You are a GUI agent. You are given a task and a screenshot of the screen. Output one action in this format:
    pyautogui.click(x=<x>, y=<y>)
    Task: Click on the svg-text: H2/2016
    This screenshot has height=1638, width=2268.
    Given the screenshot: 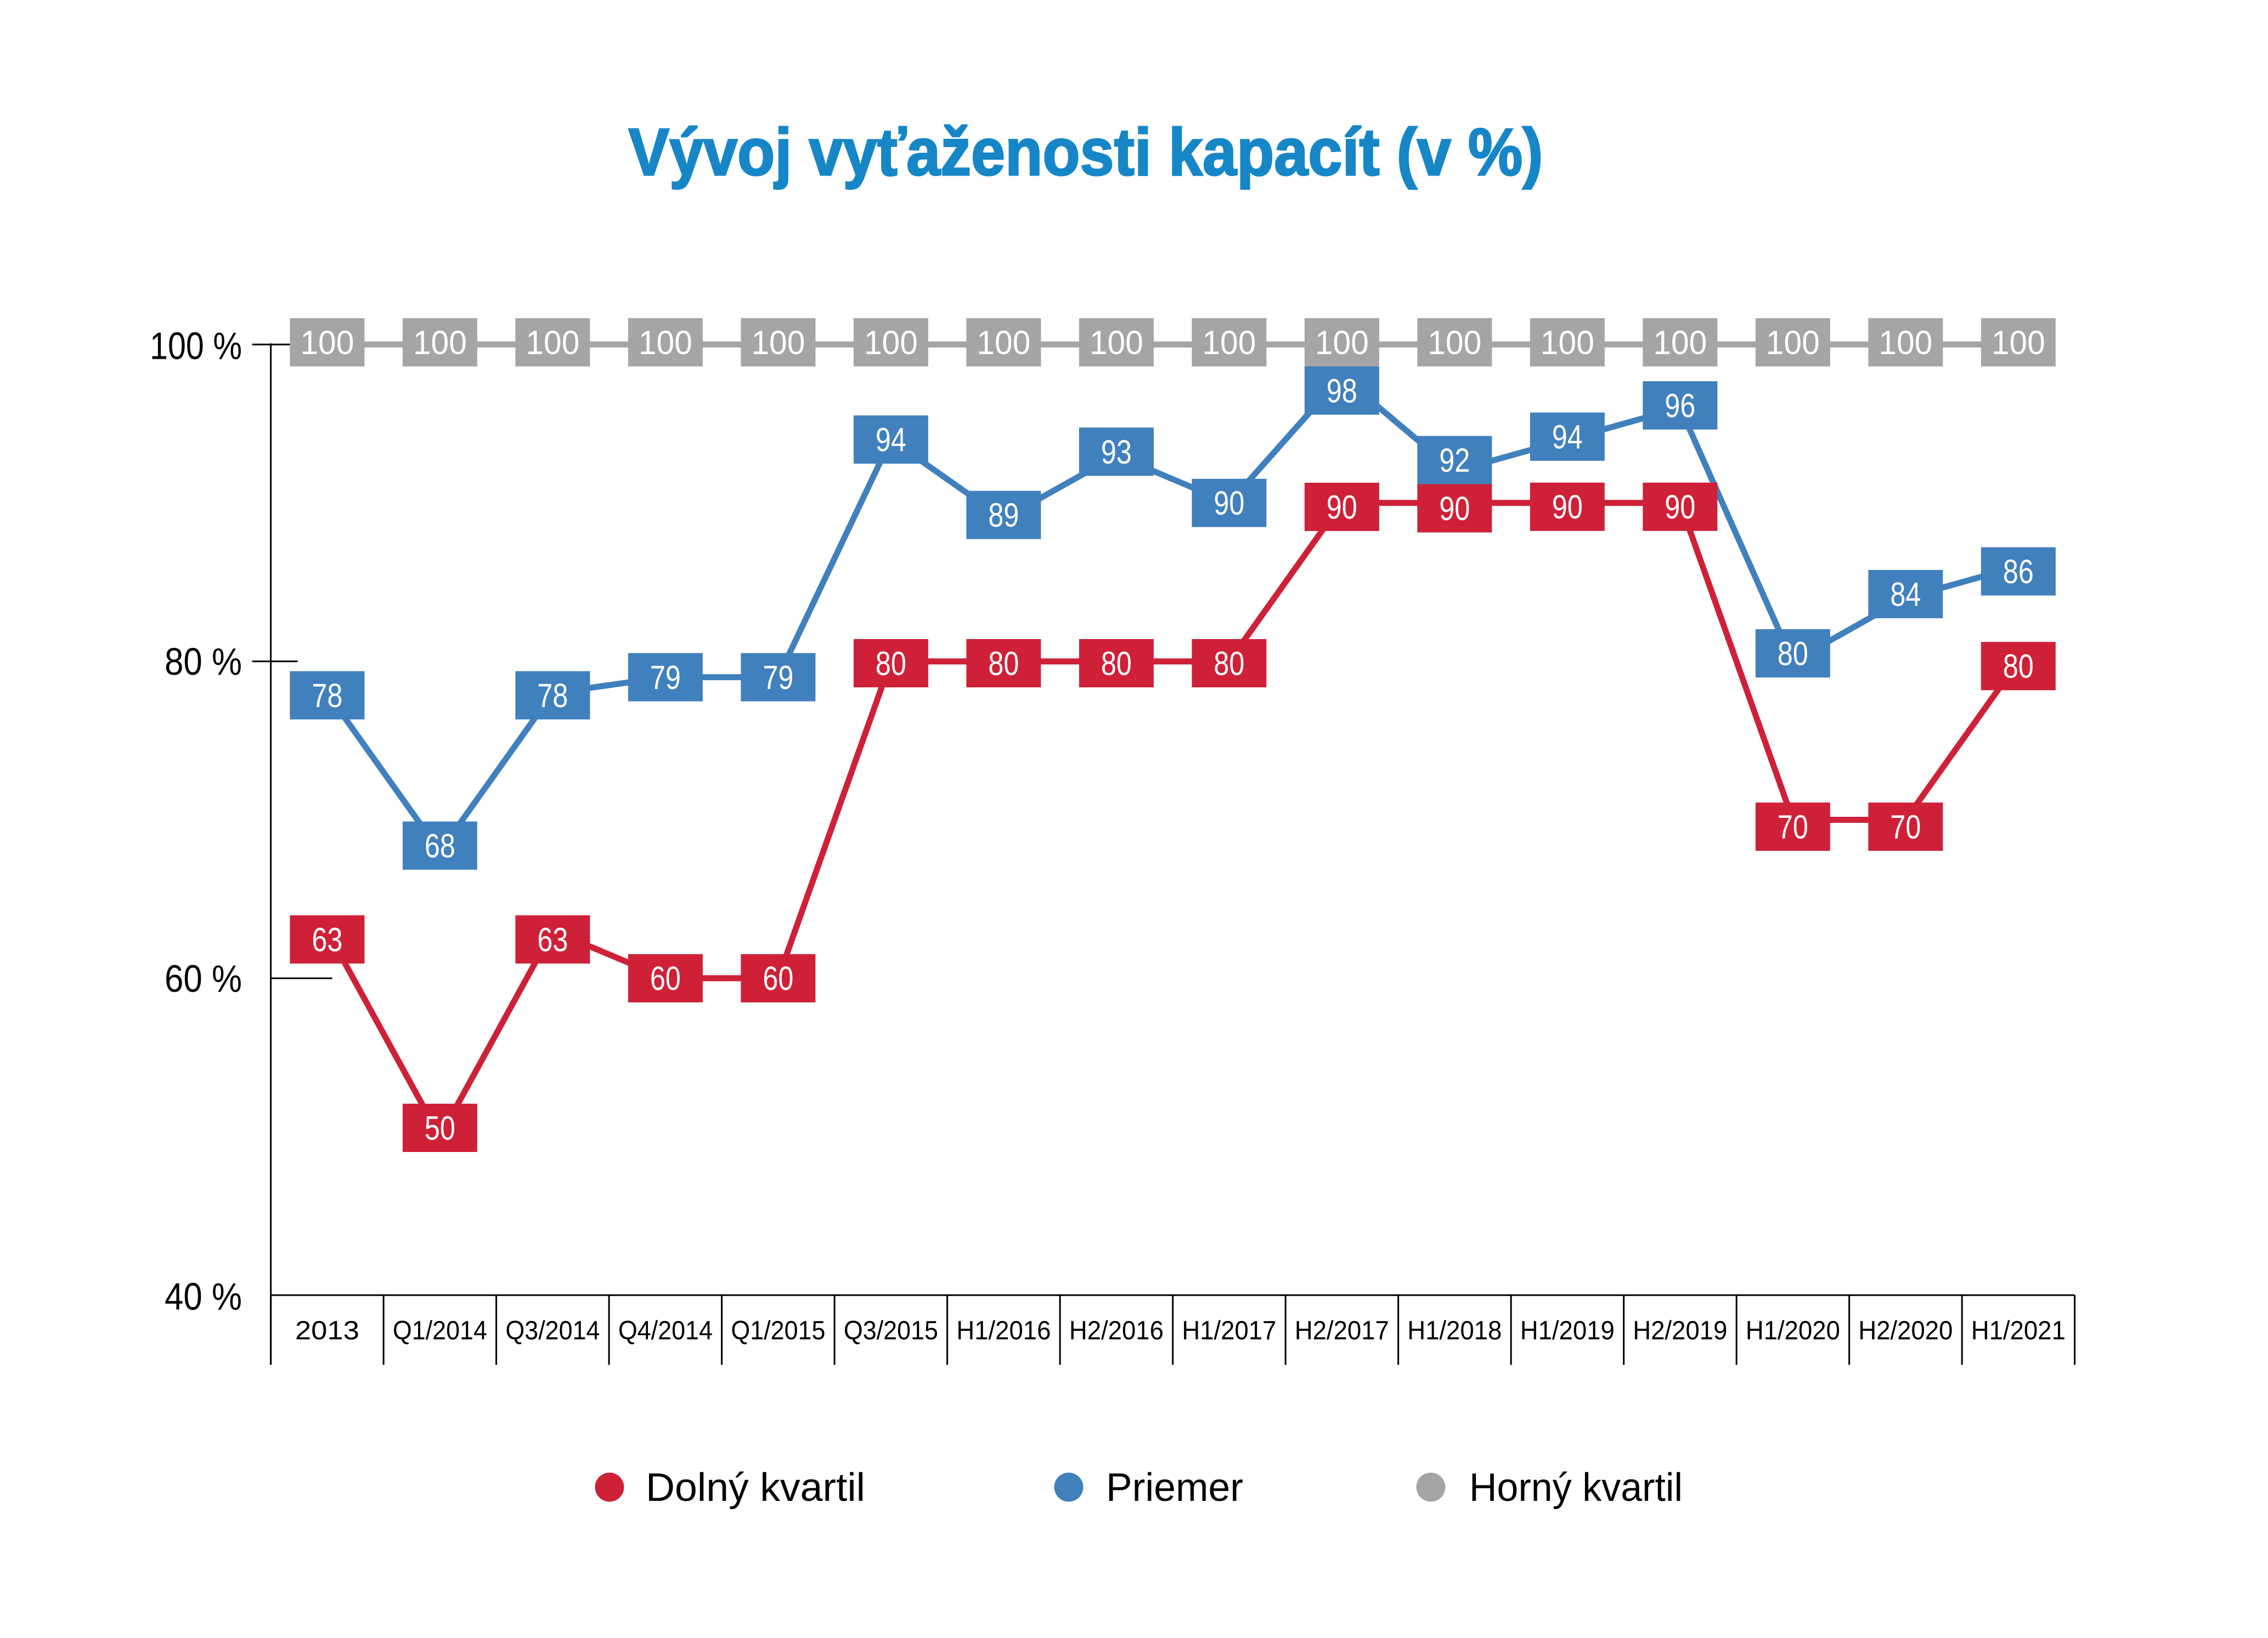 What is the action you would take?
    pyautogui.click(x=1116, y=1330)
    